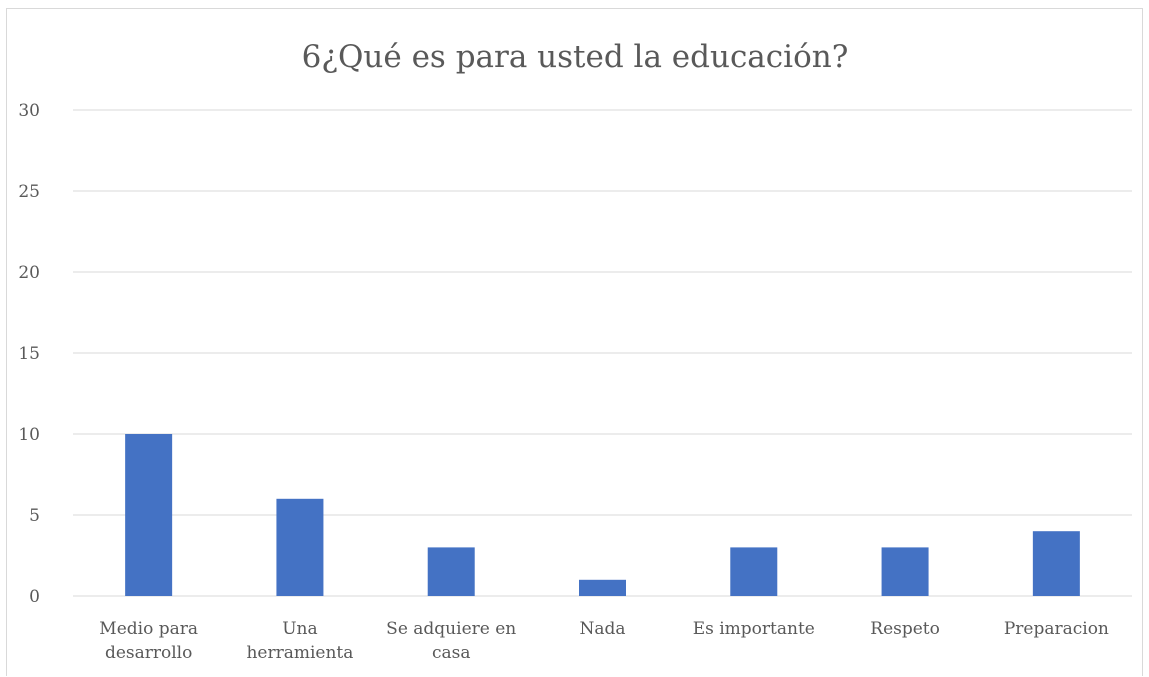 The width and height of the screenshot is (1149, 677). What do you see at coordinates (1056, 629) in the screenshot?
I see `x-category-label: Preparacion` at bounding box center [1056, 629].